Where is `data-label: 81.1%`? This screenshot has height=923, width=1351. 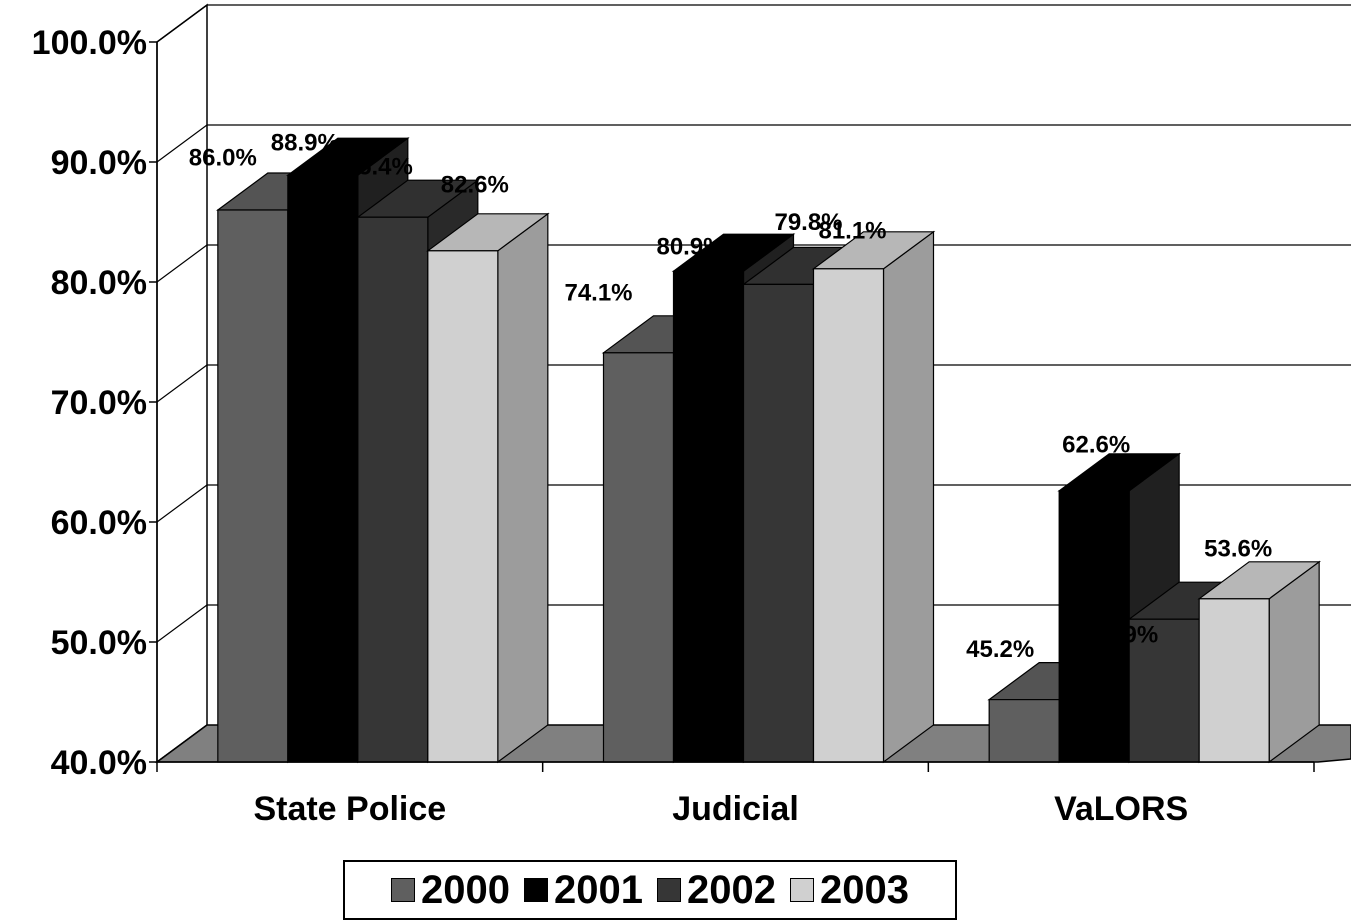
data-label: 81.1% is located at coordinates (852, 230).